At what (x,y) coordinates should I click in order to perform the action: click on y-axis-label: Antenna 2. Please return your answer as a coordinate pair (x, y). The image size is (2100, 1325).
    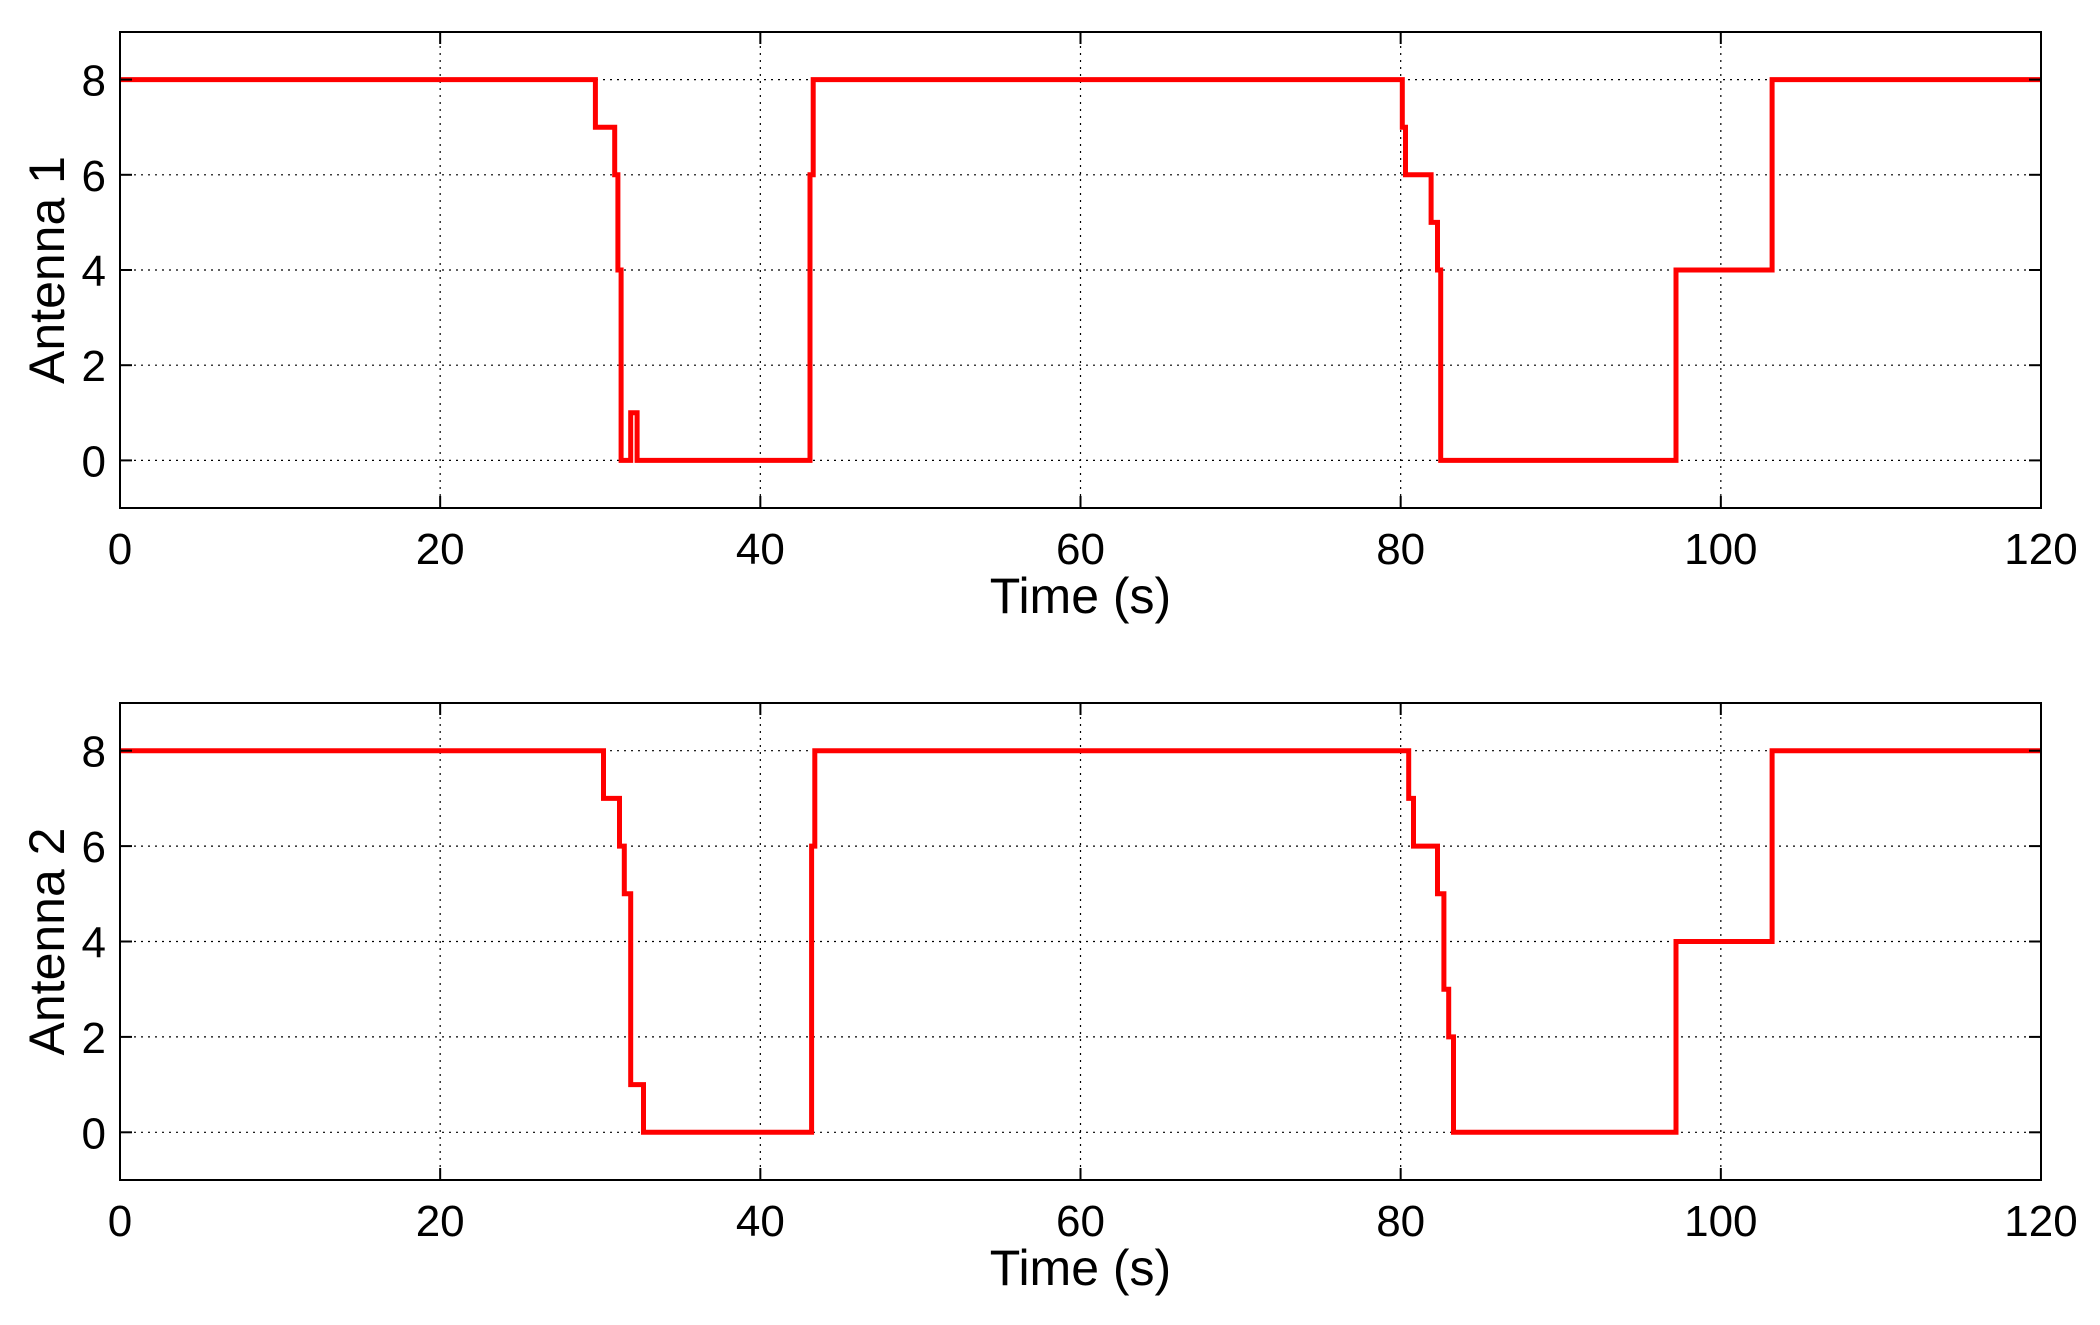
    Looking at the image, I should click on (47, 942).